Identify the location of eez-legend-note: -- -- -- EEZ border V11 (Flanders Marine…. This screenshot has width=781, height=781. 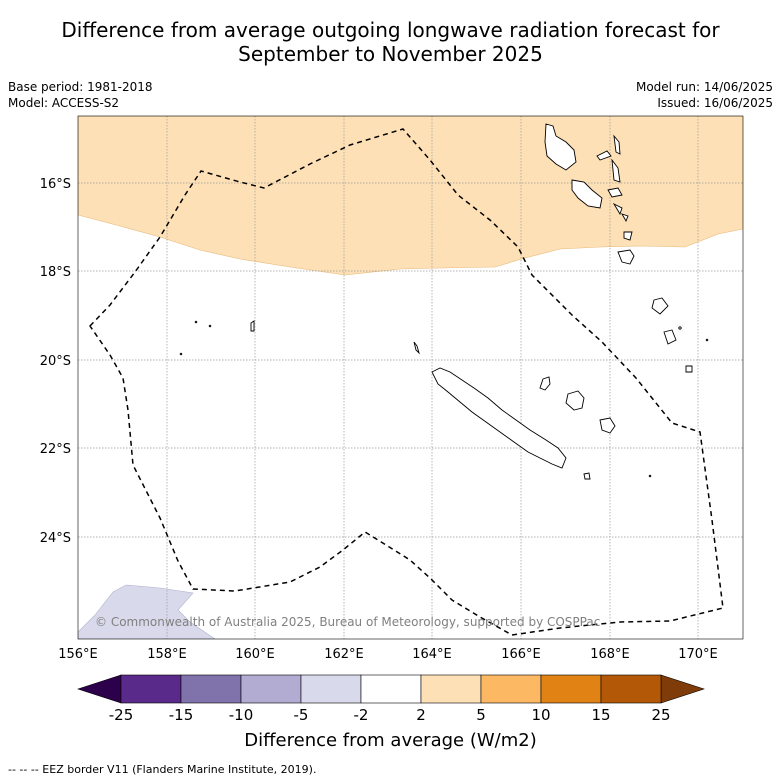
(162, 769).